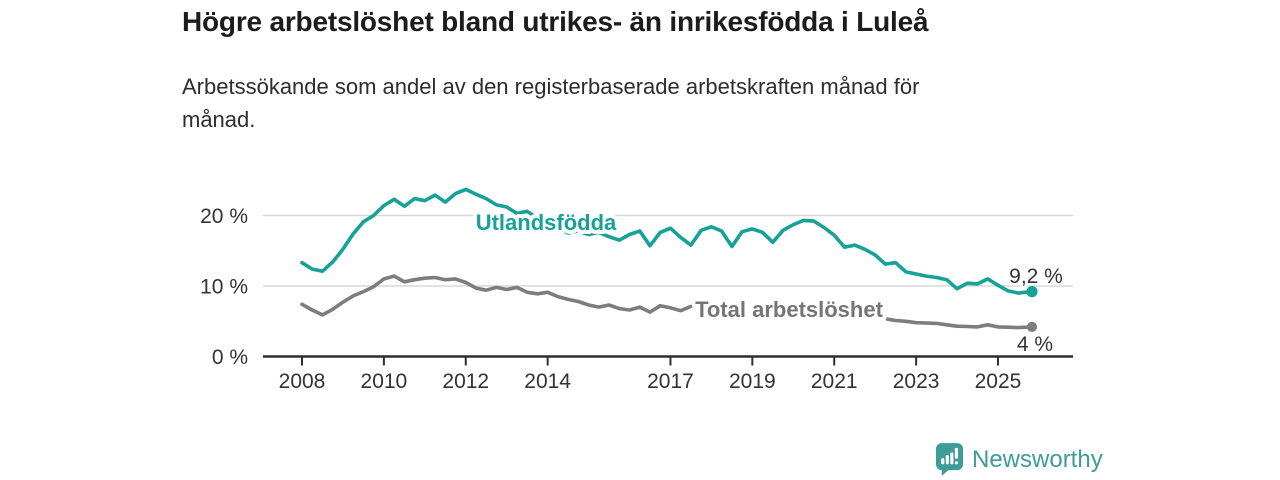 The height and width of the screenshot is (480, 1280). I want to click on series-label-total: Total arbetslöshet, so click(789, 309).